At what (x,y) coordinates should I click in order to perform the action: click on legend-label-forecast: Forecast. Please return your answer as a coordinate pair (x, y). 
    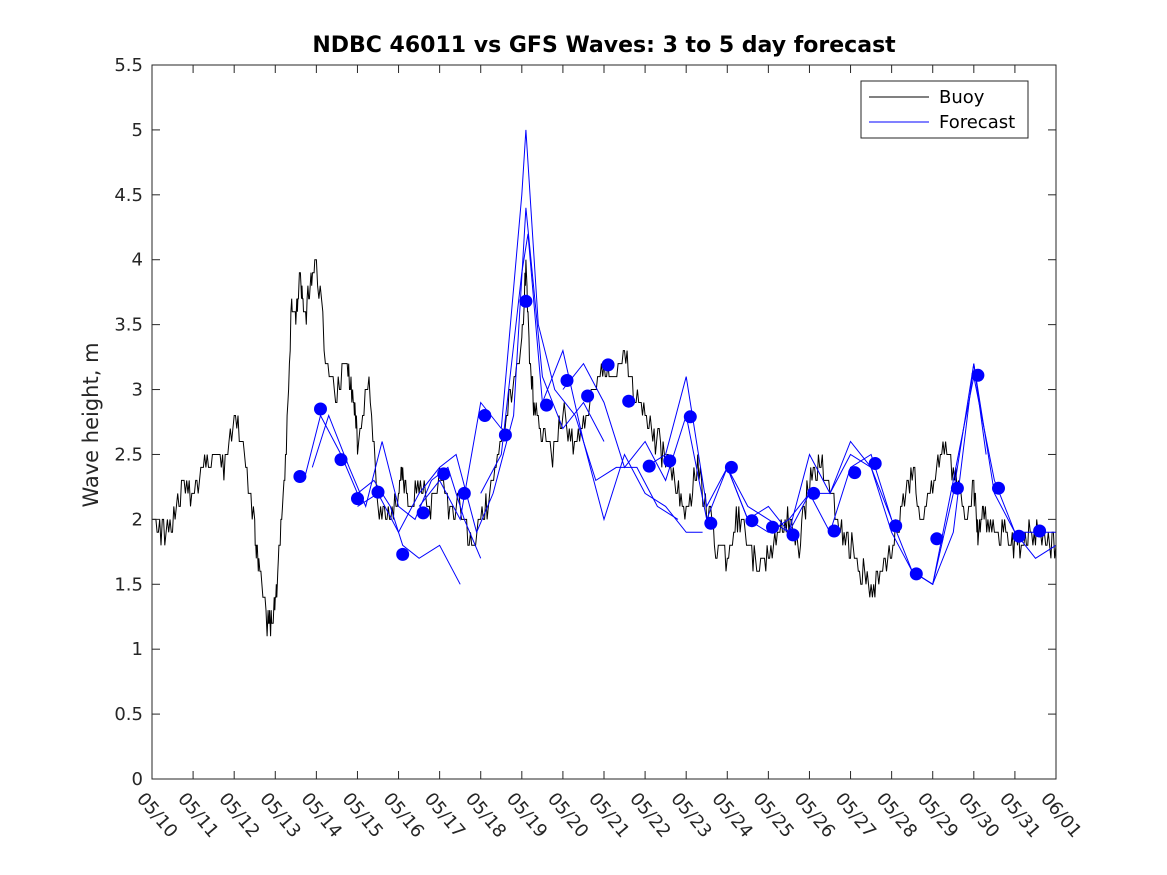
    Looking at the image, I should click on (977, 122).